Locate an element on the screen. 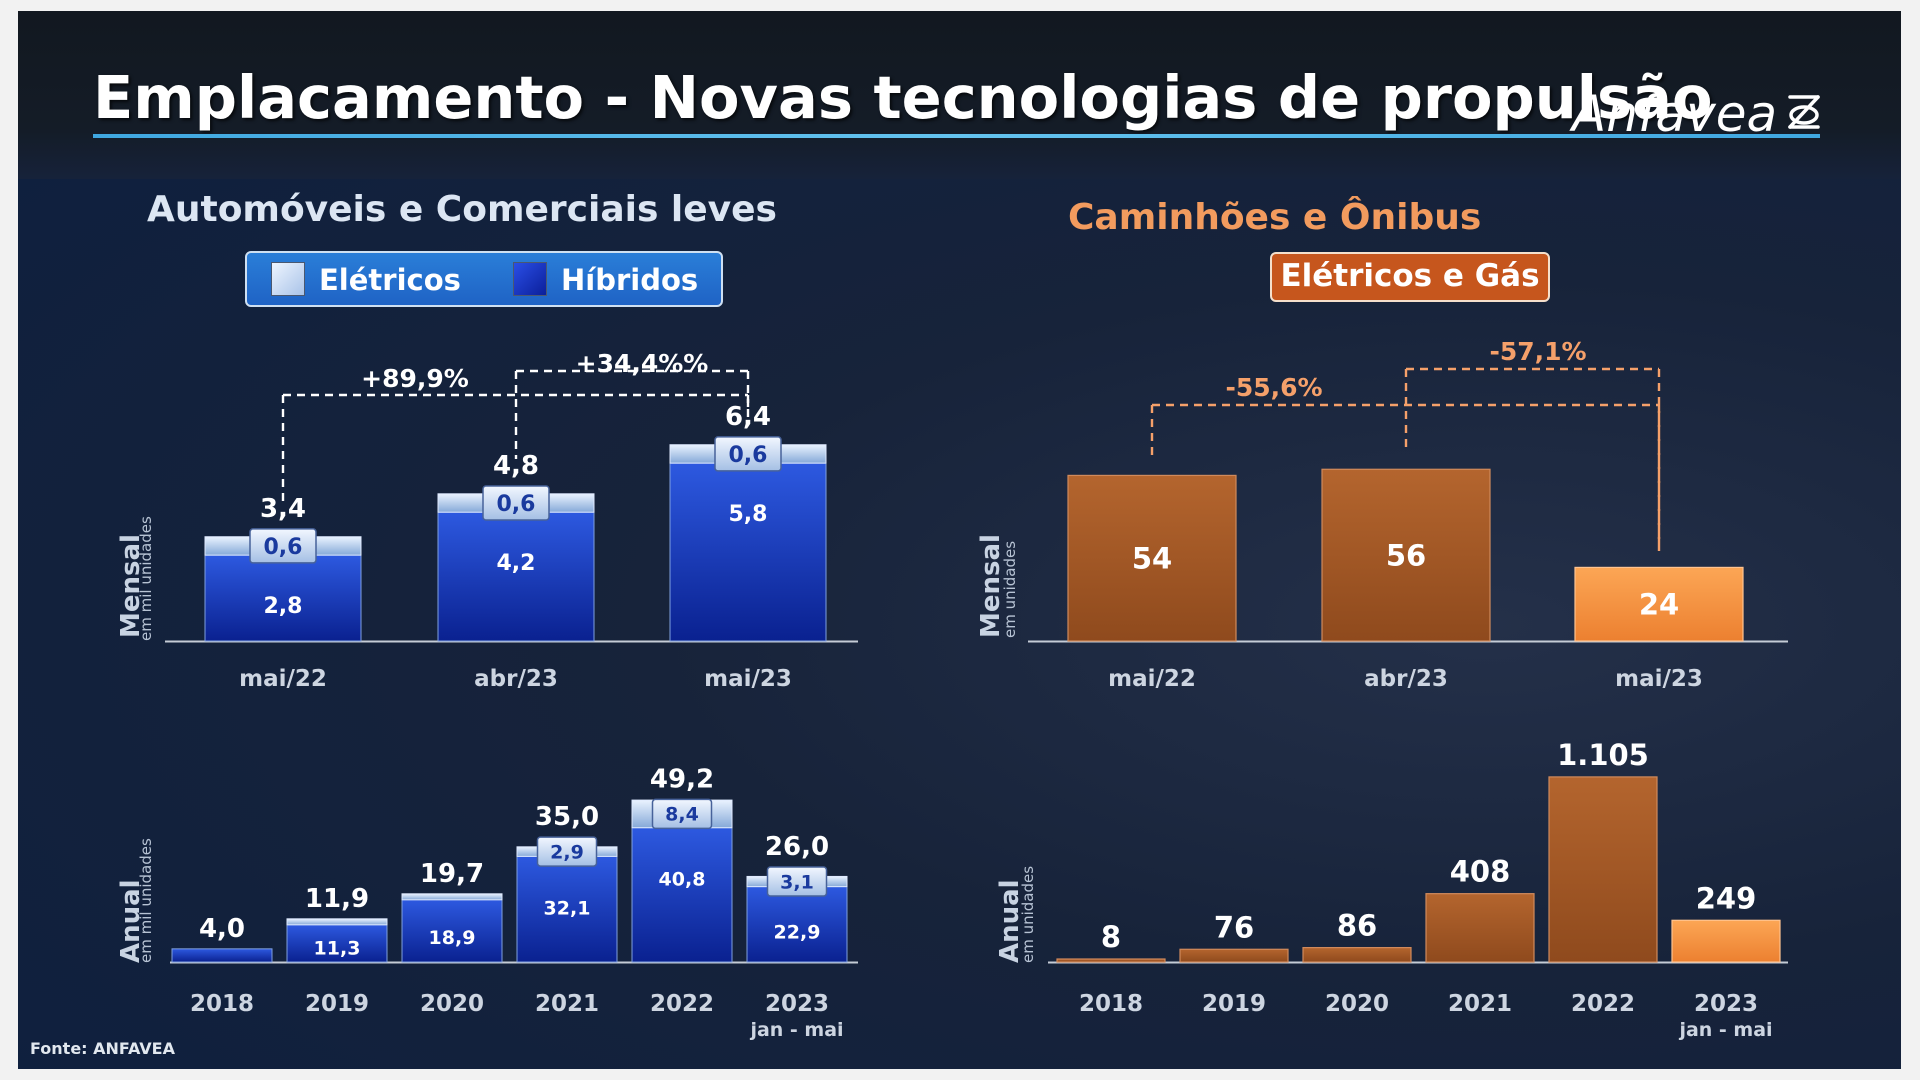  y-unit-anual-right: em unidades is located at coordinates (1028, 914).